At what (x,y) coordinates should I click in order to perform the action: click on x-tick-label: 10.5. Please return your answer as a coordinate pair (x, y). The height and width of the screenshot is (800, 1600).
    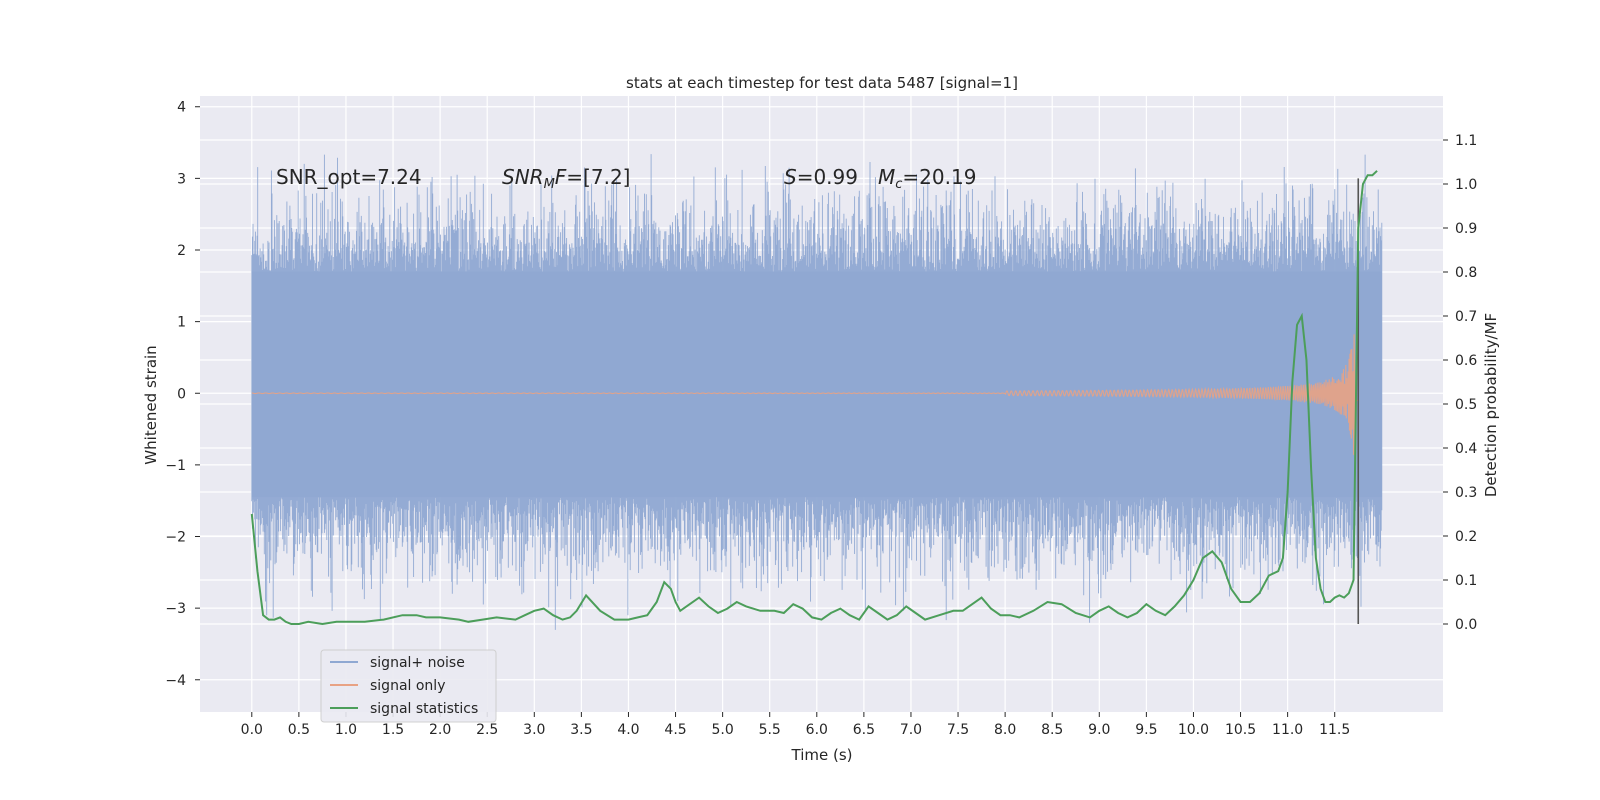
    Looking at the image, I should click on (1240, 730).